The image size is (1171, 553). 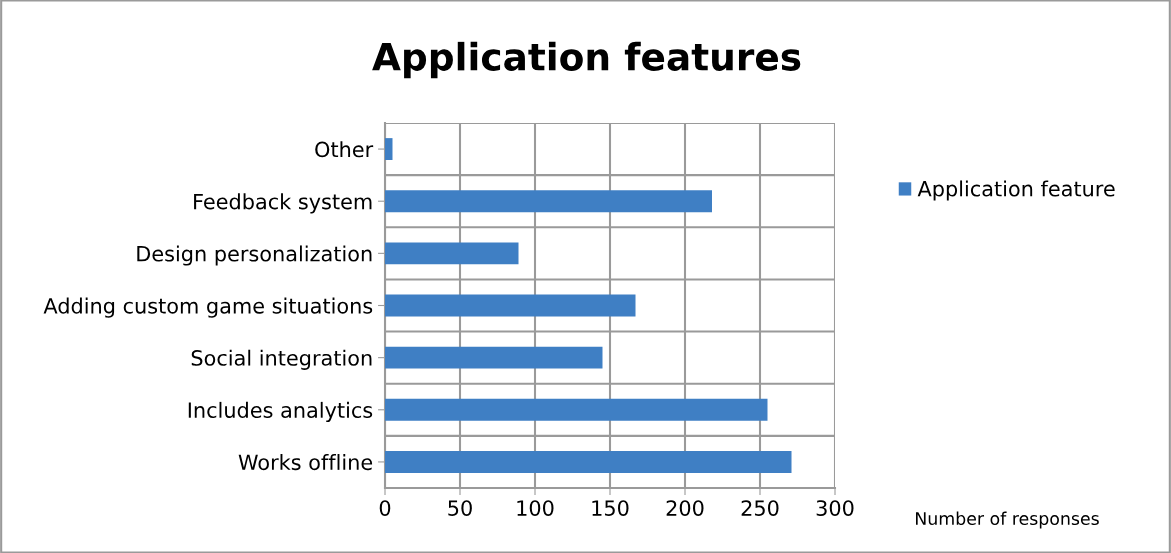 What do you see at coordinates (586, 60) in the screenshot?
I see `chart-title: Application features` at bounding box center [586, 60].